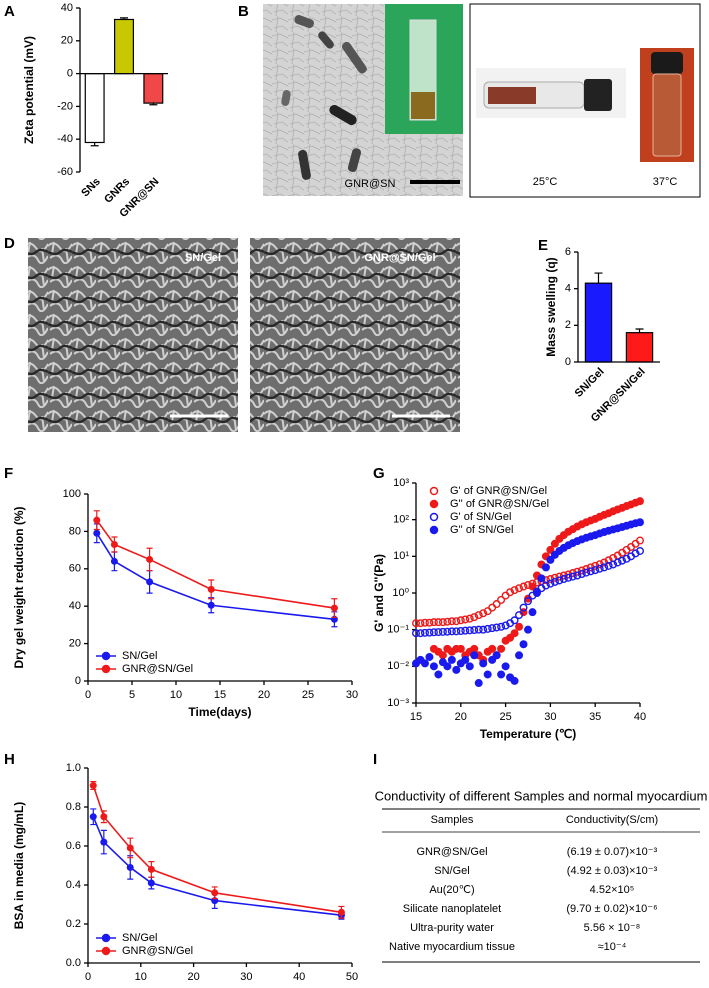 This screenshot has width=709, height=988. I want to click on table-cell: Au(20℃), so click(451, 890).